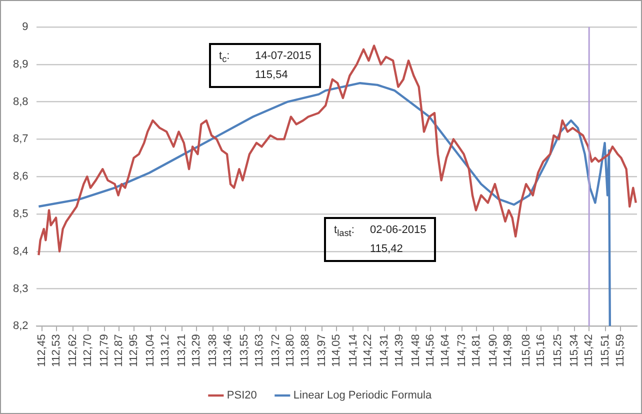 This screenshot has width=642, height=414. Describe the element at coordinates (20, 176) in the screenshot. I see `y-tick-label: 8,6` at that location.